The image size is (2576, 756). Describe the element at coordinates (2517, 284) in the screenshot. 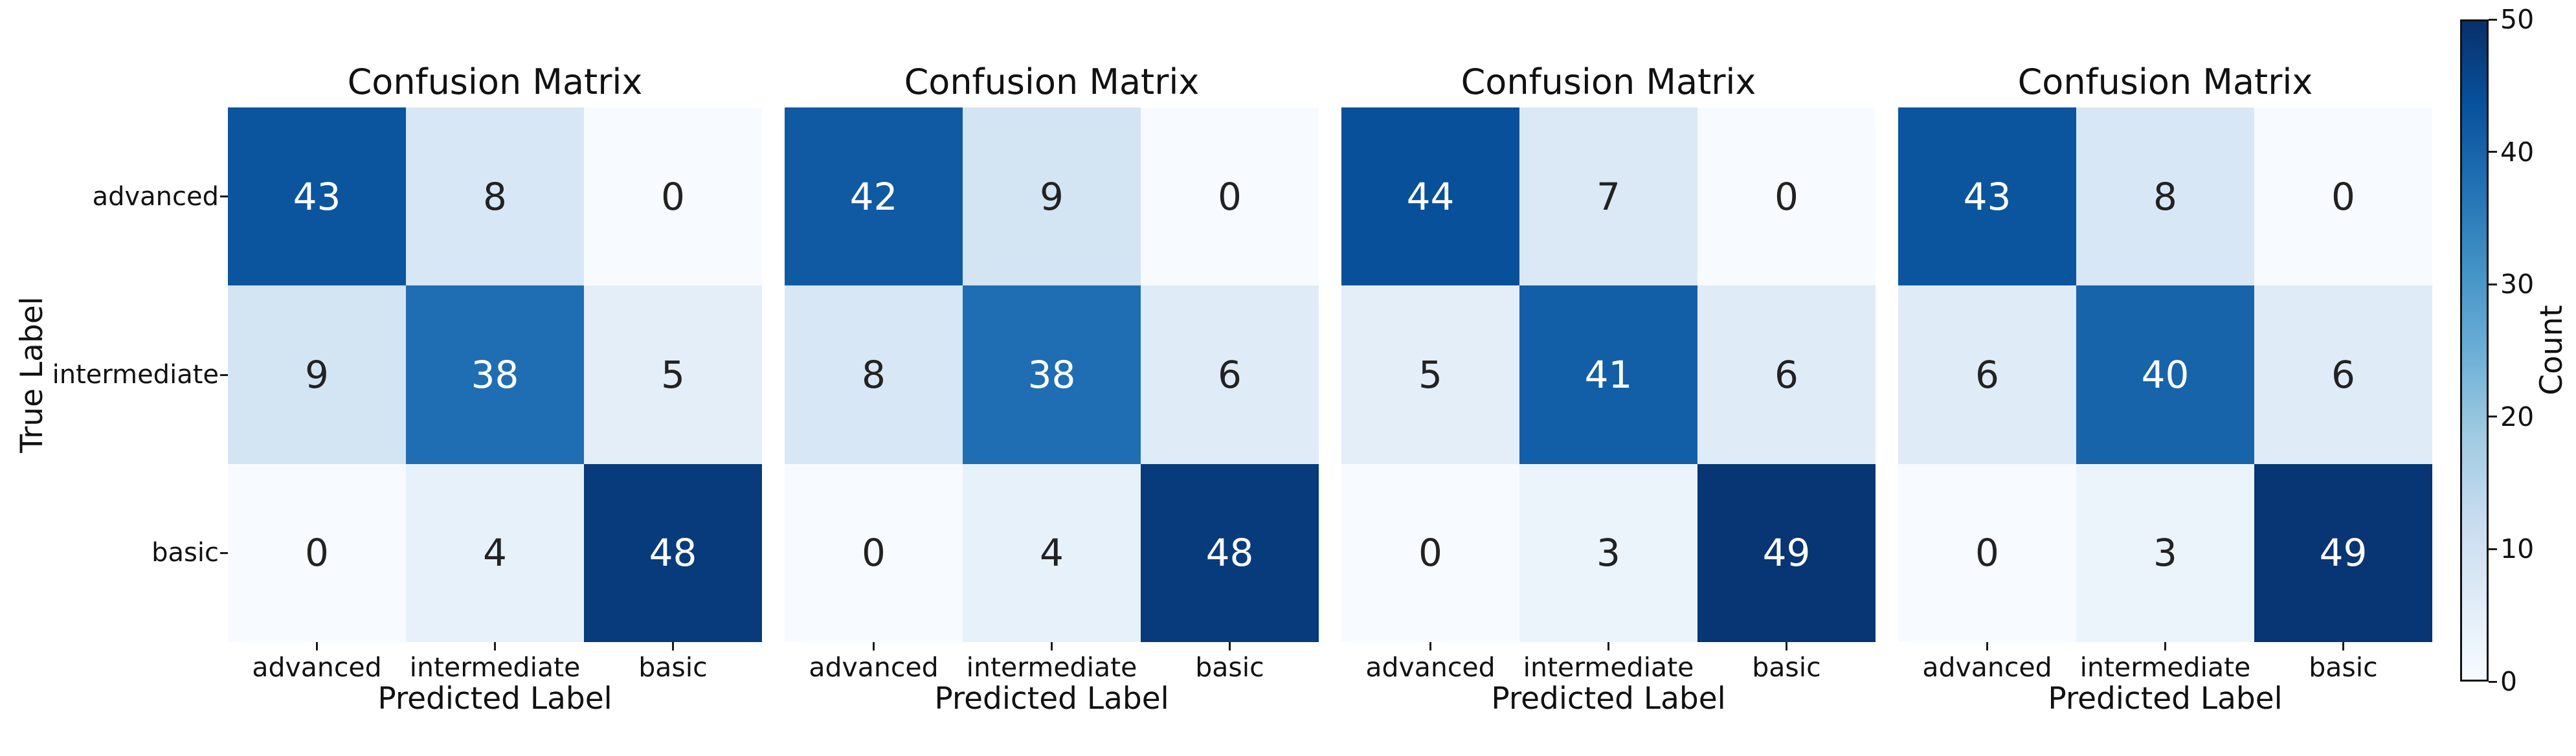

I see `colorbar-tick-label: 30` at that location.